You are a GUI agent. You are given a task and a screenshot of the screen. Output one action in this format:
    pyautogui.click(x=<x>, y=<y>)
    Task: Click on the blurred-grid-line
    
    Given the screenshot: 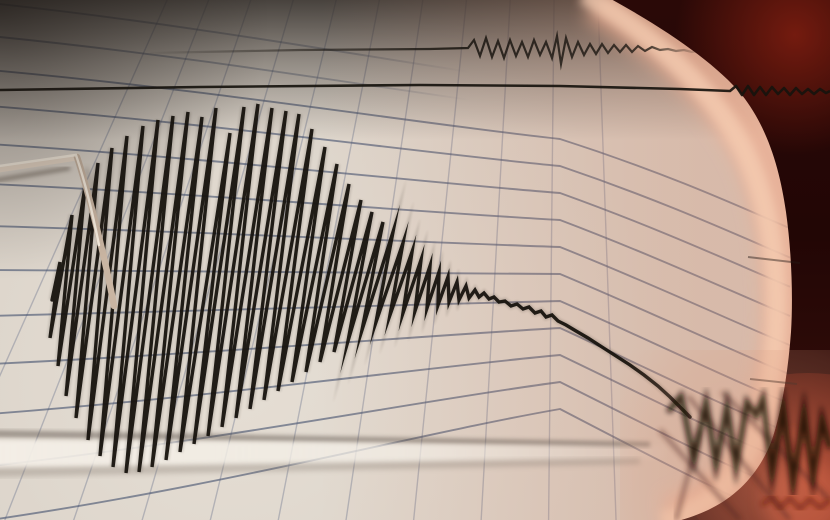 What is the action you would take?
    pyautogui.click(x=700, y=474)
    